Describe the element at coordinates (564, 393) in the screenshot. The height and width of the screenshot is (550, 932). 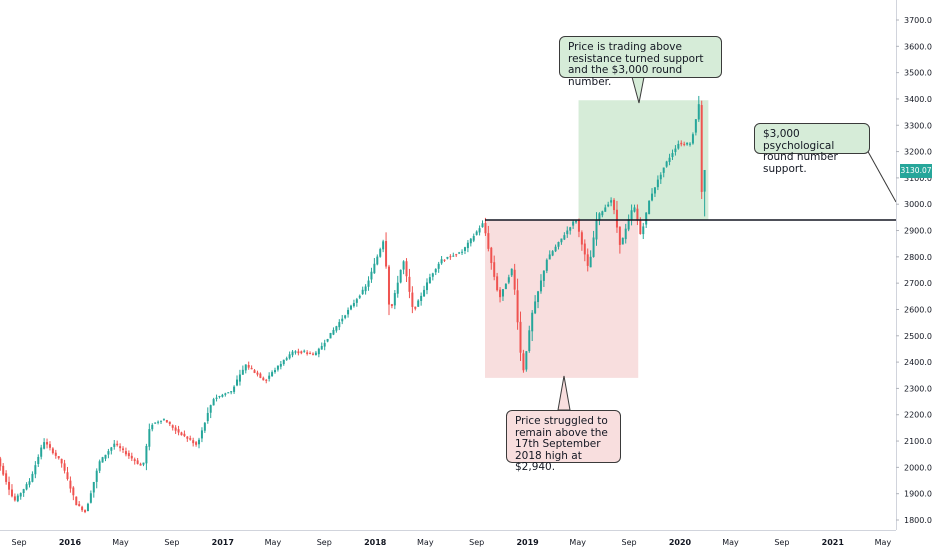
I see `callout-struggled-pointer` at that location.